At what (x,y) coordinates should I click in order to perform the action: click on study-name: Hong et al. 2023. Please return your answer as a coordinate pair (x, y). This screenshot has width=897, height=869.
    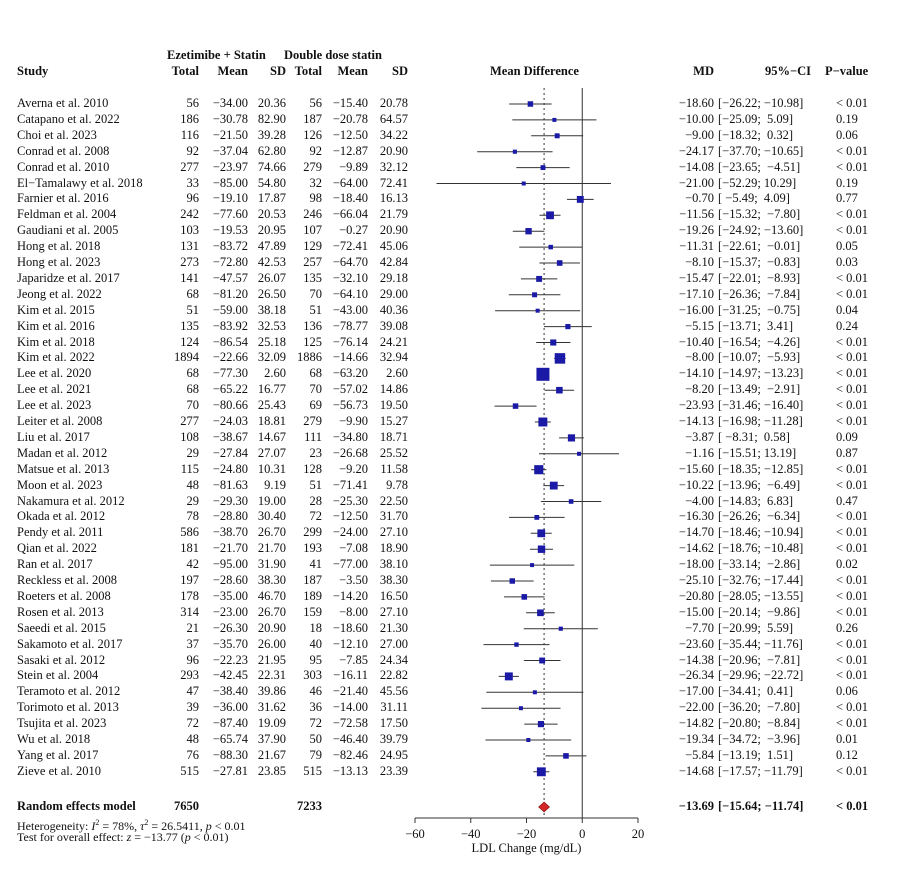
    Looking at the image, I should click on (59, 262).